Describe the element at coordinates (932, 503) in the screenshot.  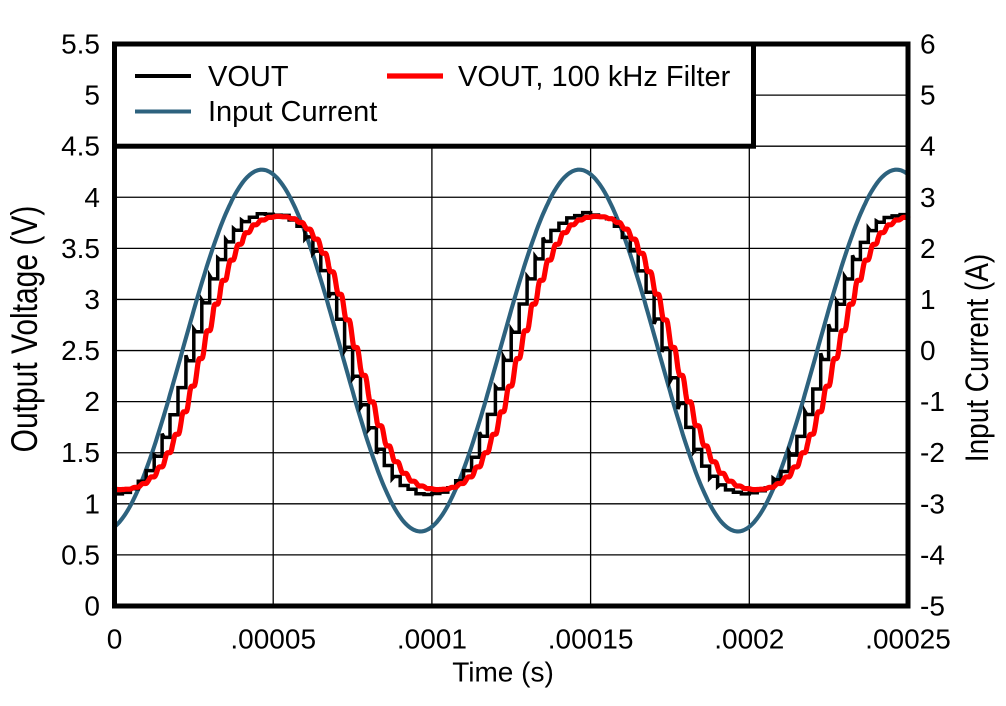
I see `svg-text: -3` at that location.